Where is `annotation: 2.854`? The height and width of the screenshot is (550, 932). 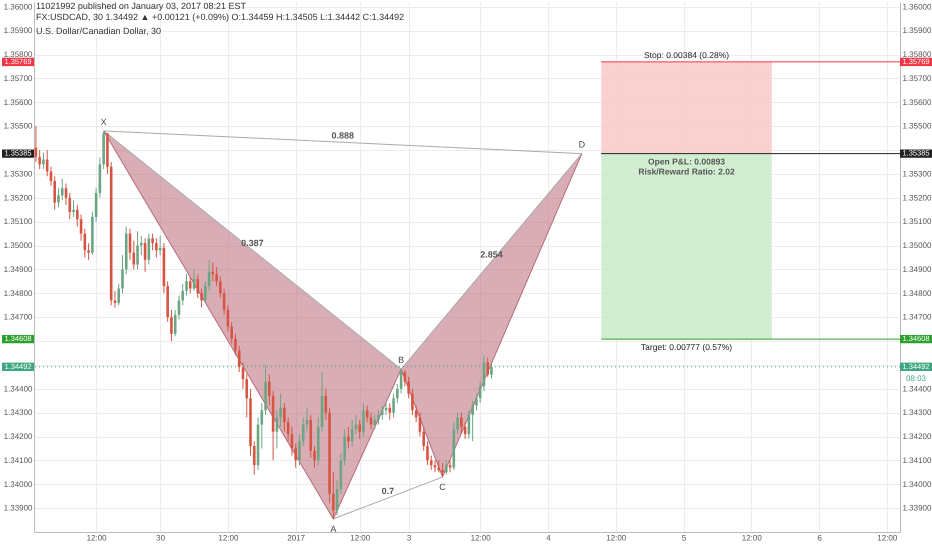 annotation: 2.854 is located at coordinates (491, 254).